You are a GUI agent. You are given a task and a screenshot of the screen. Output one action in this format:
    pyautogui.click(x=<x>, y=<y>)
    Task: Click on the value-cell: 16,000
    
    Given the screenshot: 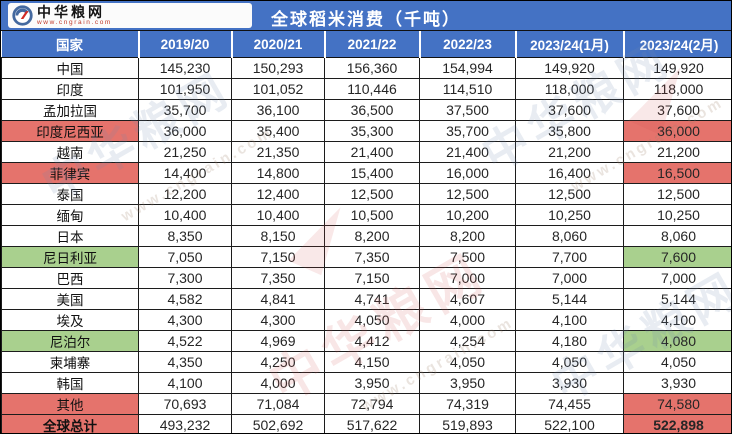 What is the action you would take?
    pyautogui.click(x=467, y=173)
    